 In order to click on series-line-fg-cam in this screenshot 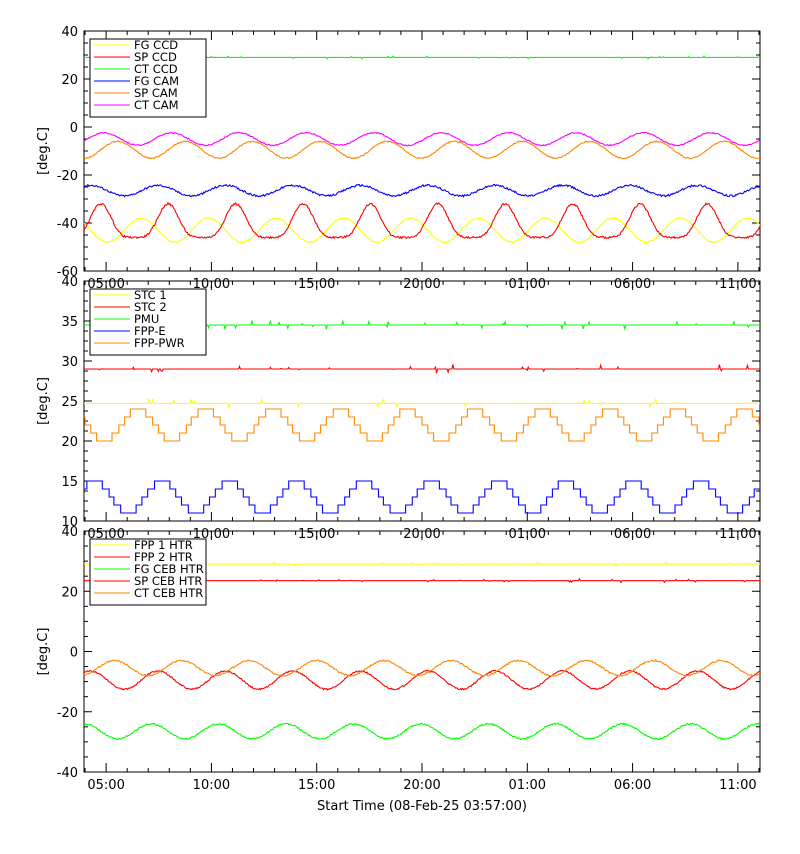, I will do `click(422, 190)`.